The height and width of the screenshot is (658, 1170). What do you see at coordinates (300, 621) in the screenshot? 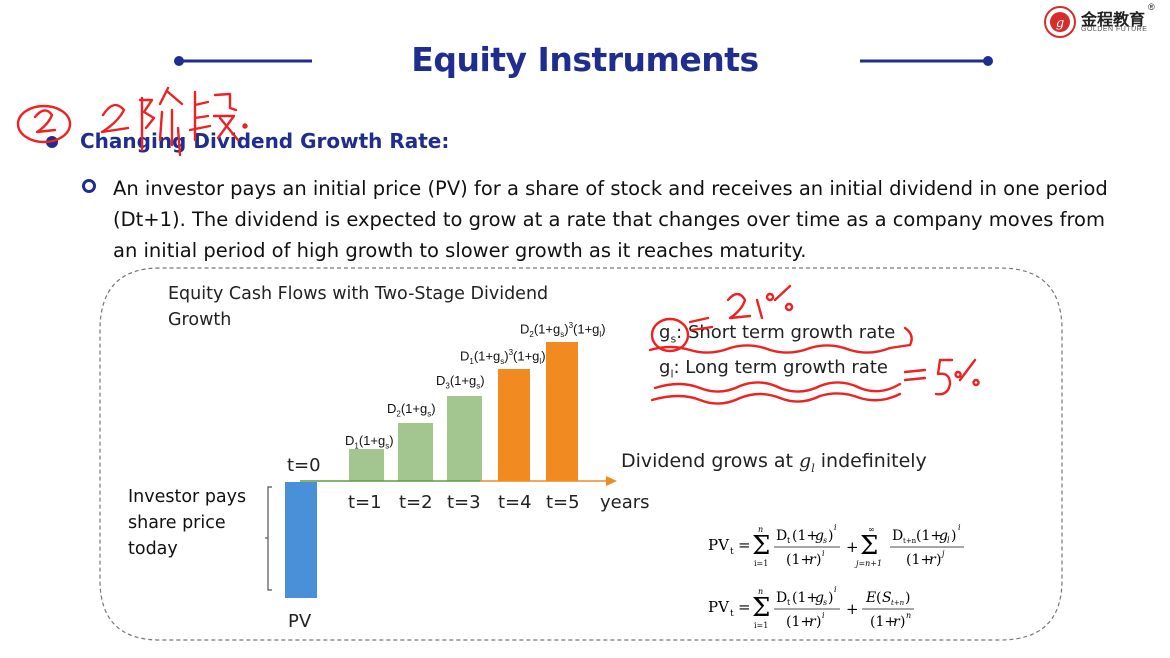
I see `label-pv: PV` at bounding box center [300, 621].